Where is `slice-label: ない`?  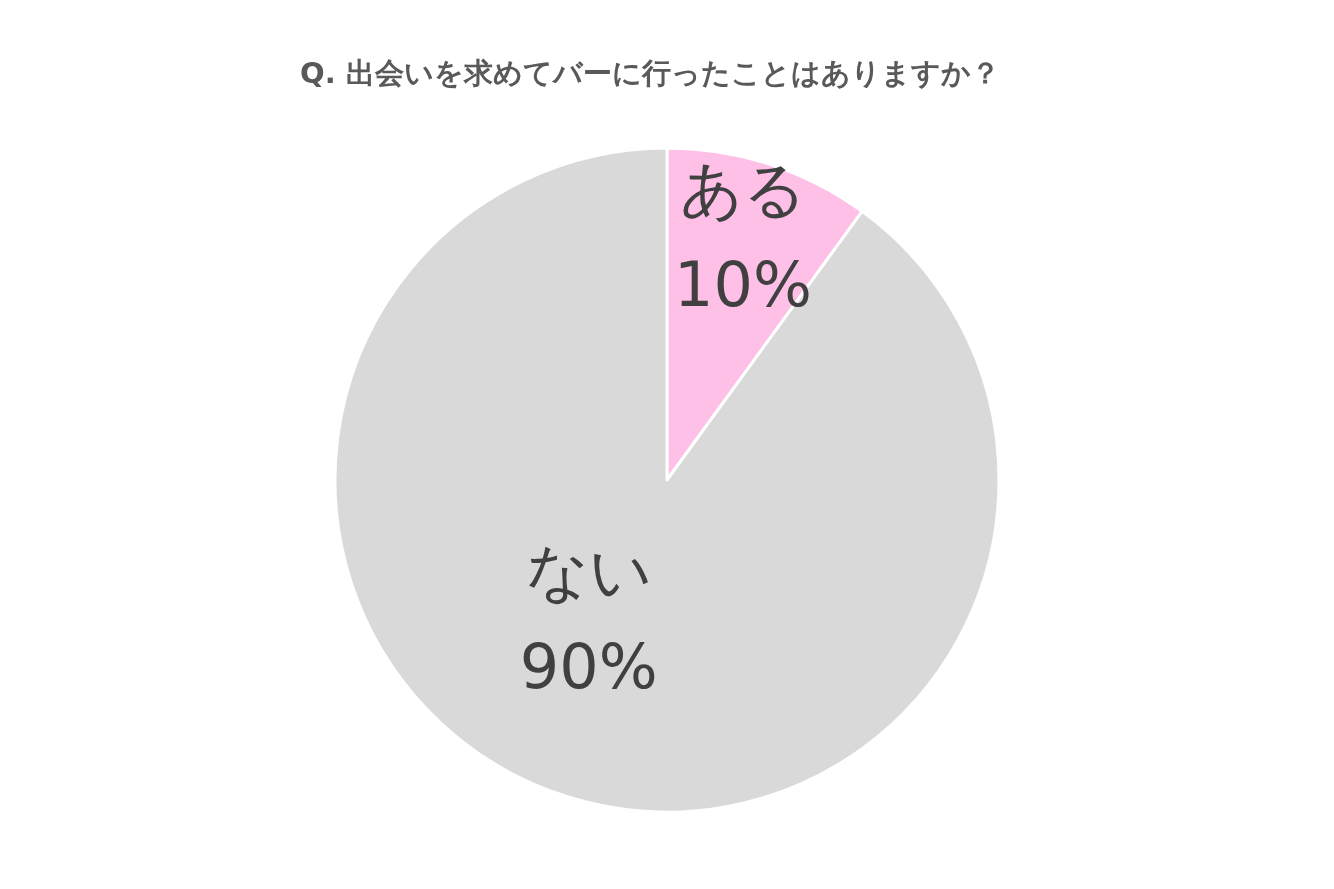
slice-label: ない is located at coordinates (588, 572).